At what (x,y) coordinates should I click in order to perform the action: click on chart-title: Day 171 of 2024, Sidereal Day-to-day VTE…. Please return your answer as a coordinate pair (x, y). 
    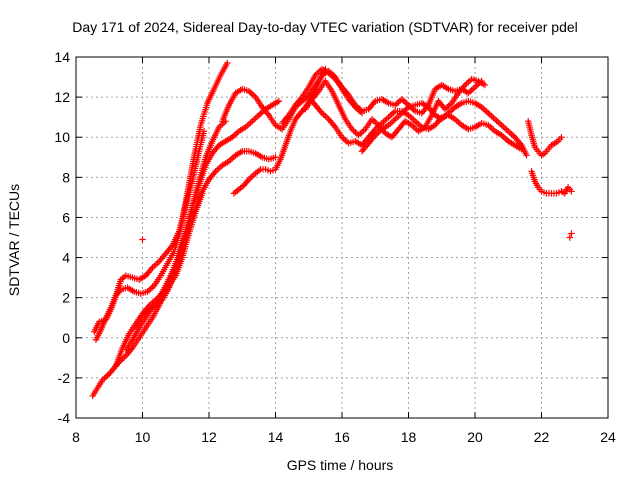
    Looking at the image, I should click on (325, 27).